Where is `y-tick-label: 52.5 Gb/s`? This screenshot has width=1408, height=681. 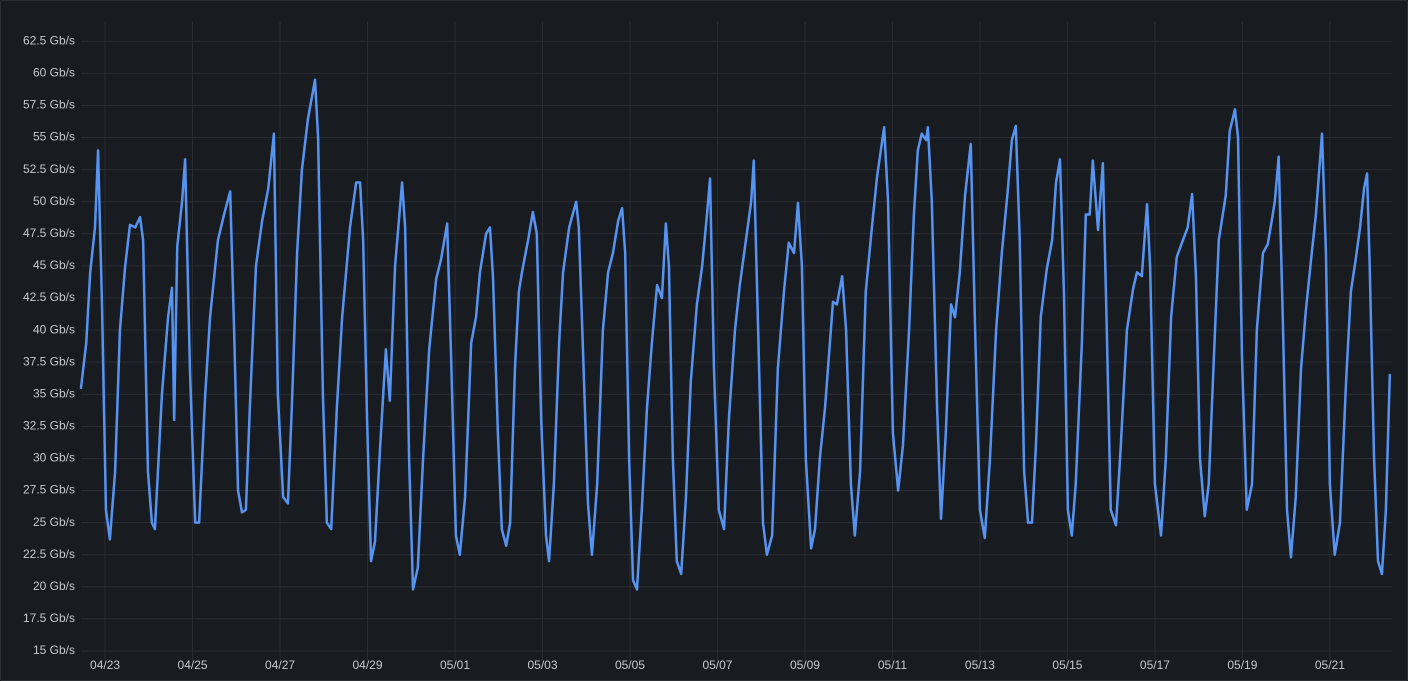 y-tick-label: 52.5 Gb/s is located at coordinates (49, 169).